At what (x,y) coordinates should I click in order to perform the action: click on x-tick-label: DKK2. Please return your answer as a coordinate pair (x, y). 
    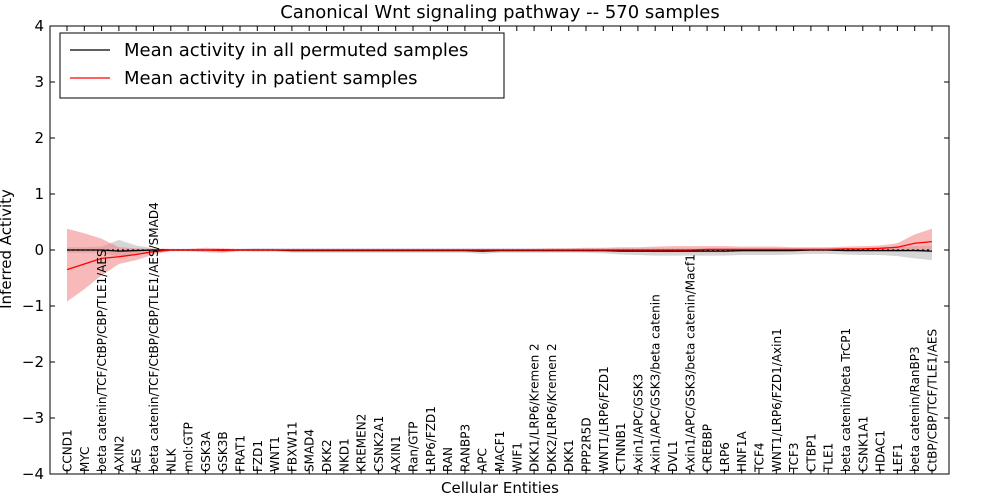
    Looking at the image, I should click on (327, 455).